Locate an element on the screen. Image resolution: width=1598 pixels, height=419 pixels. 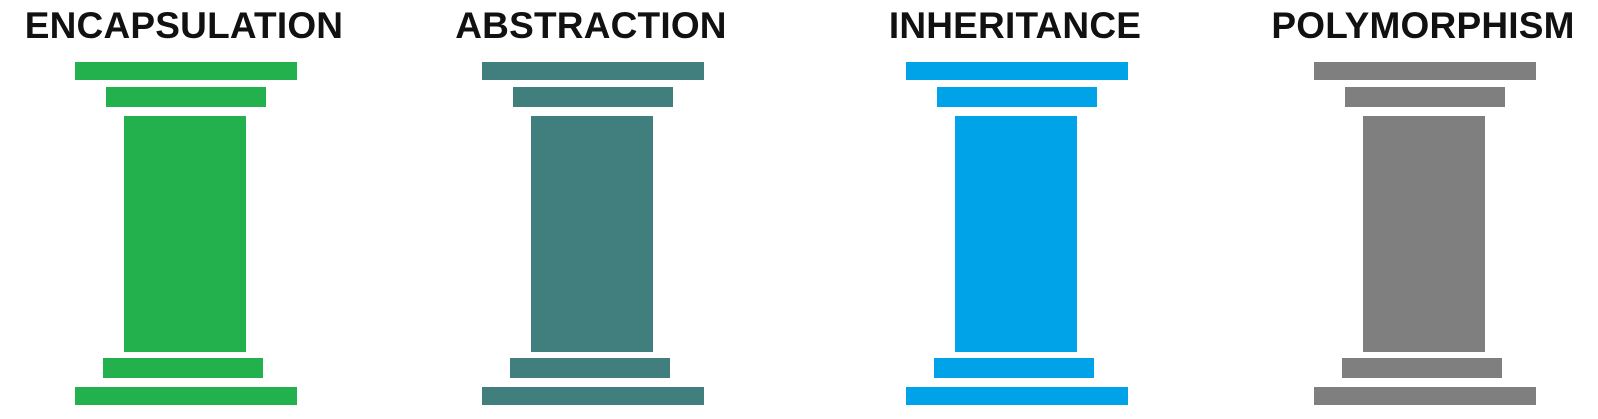
pillar-title: POLYMORPHISM is located at coordinates (1423, 25).